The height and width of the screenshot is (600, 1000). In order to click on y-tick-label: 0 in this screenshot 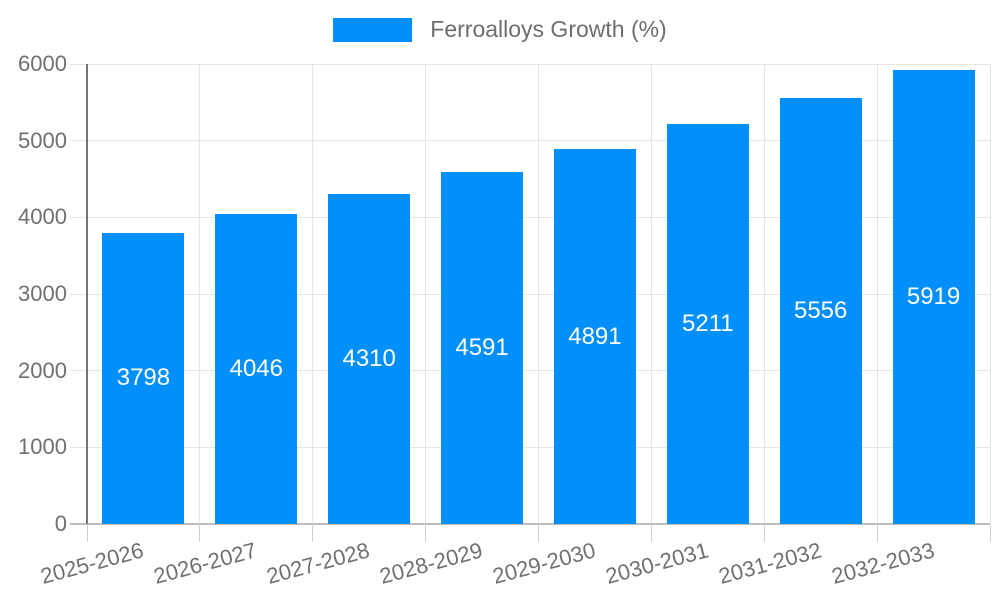, I will do `click(60, 523)`.